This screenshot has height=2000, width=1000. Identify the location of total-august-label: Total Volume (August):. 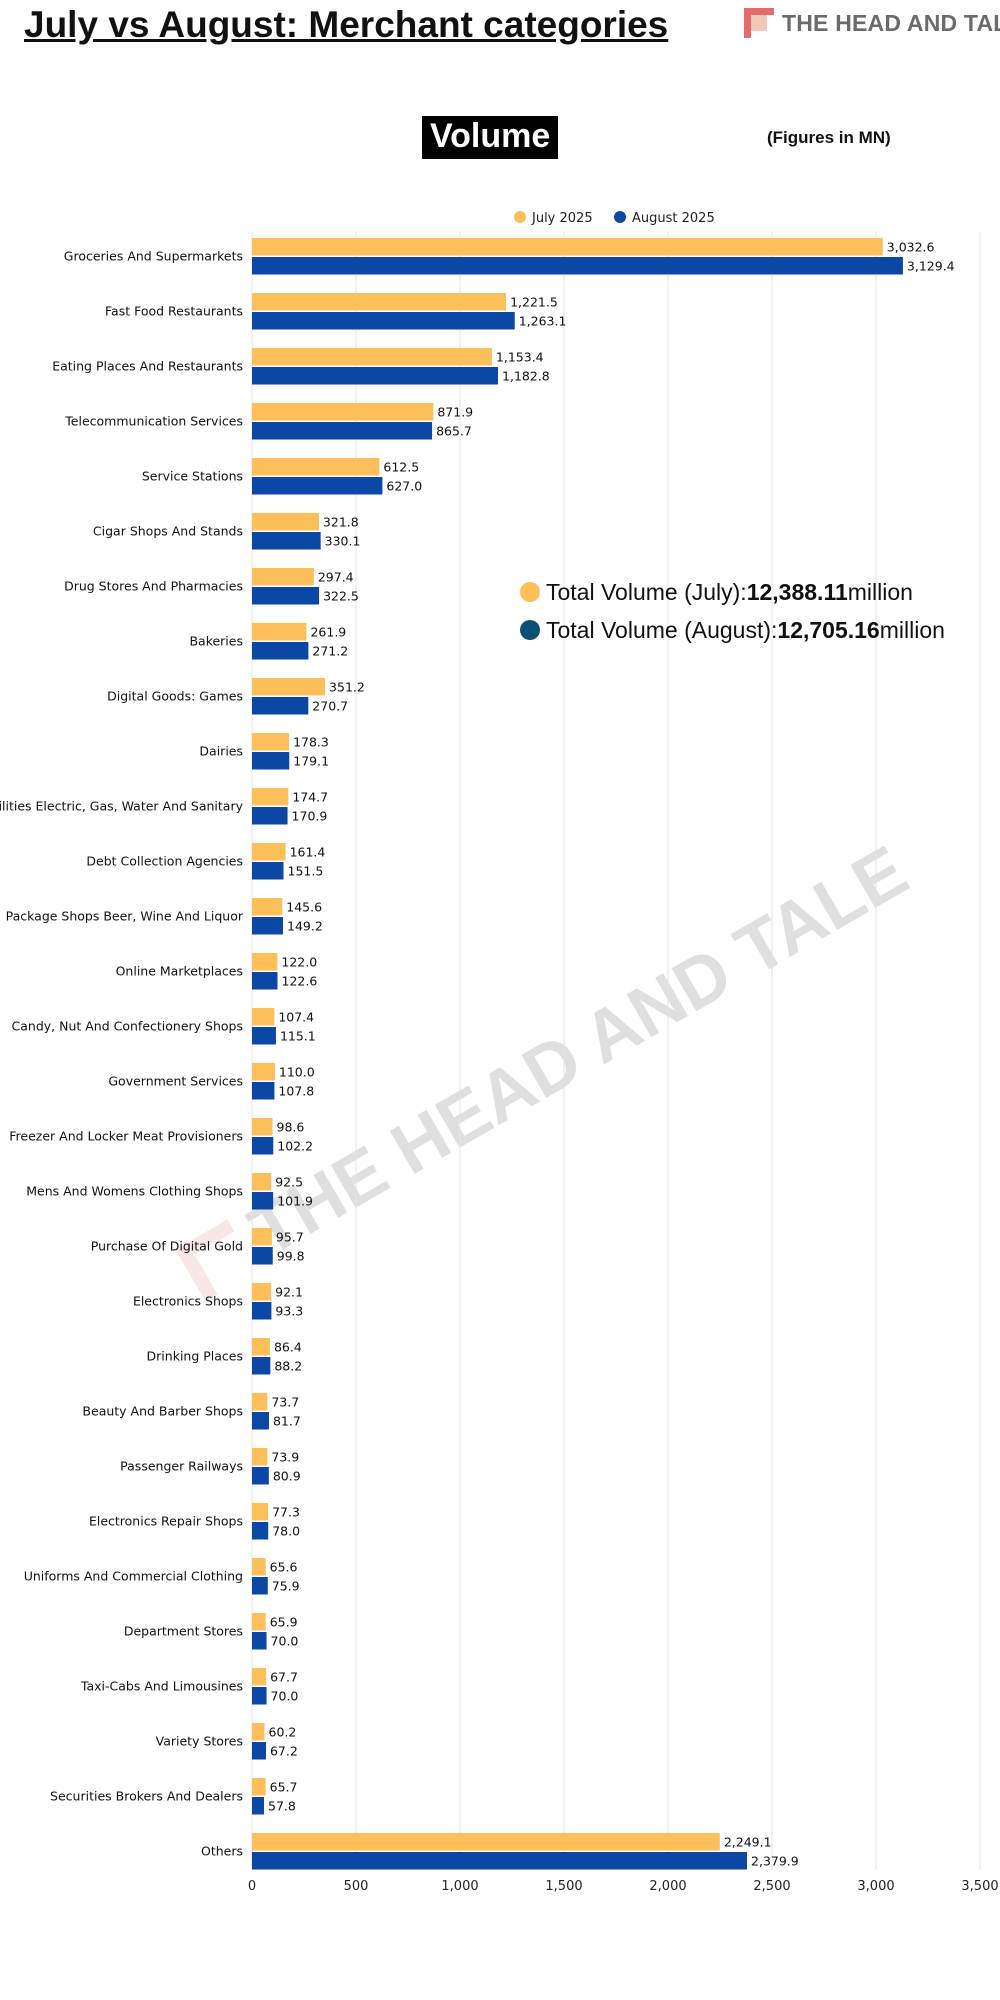
(662, 629).